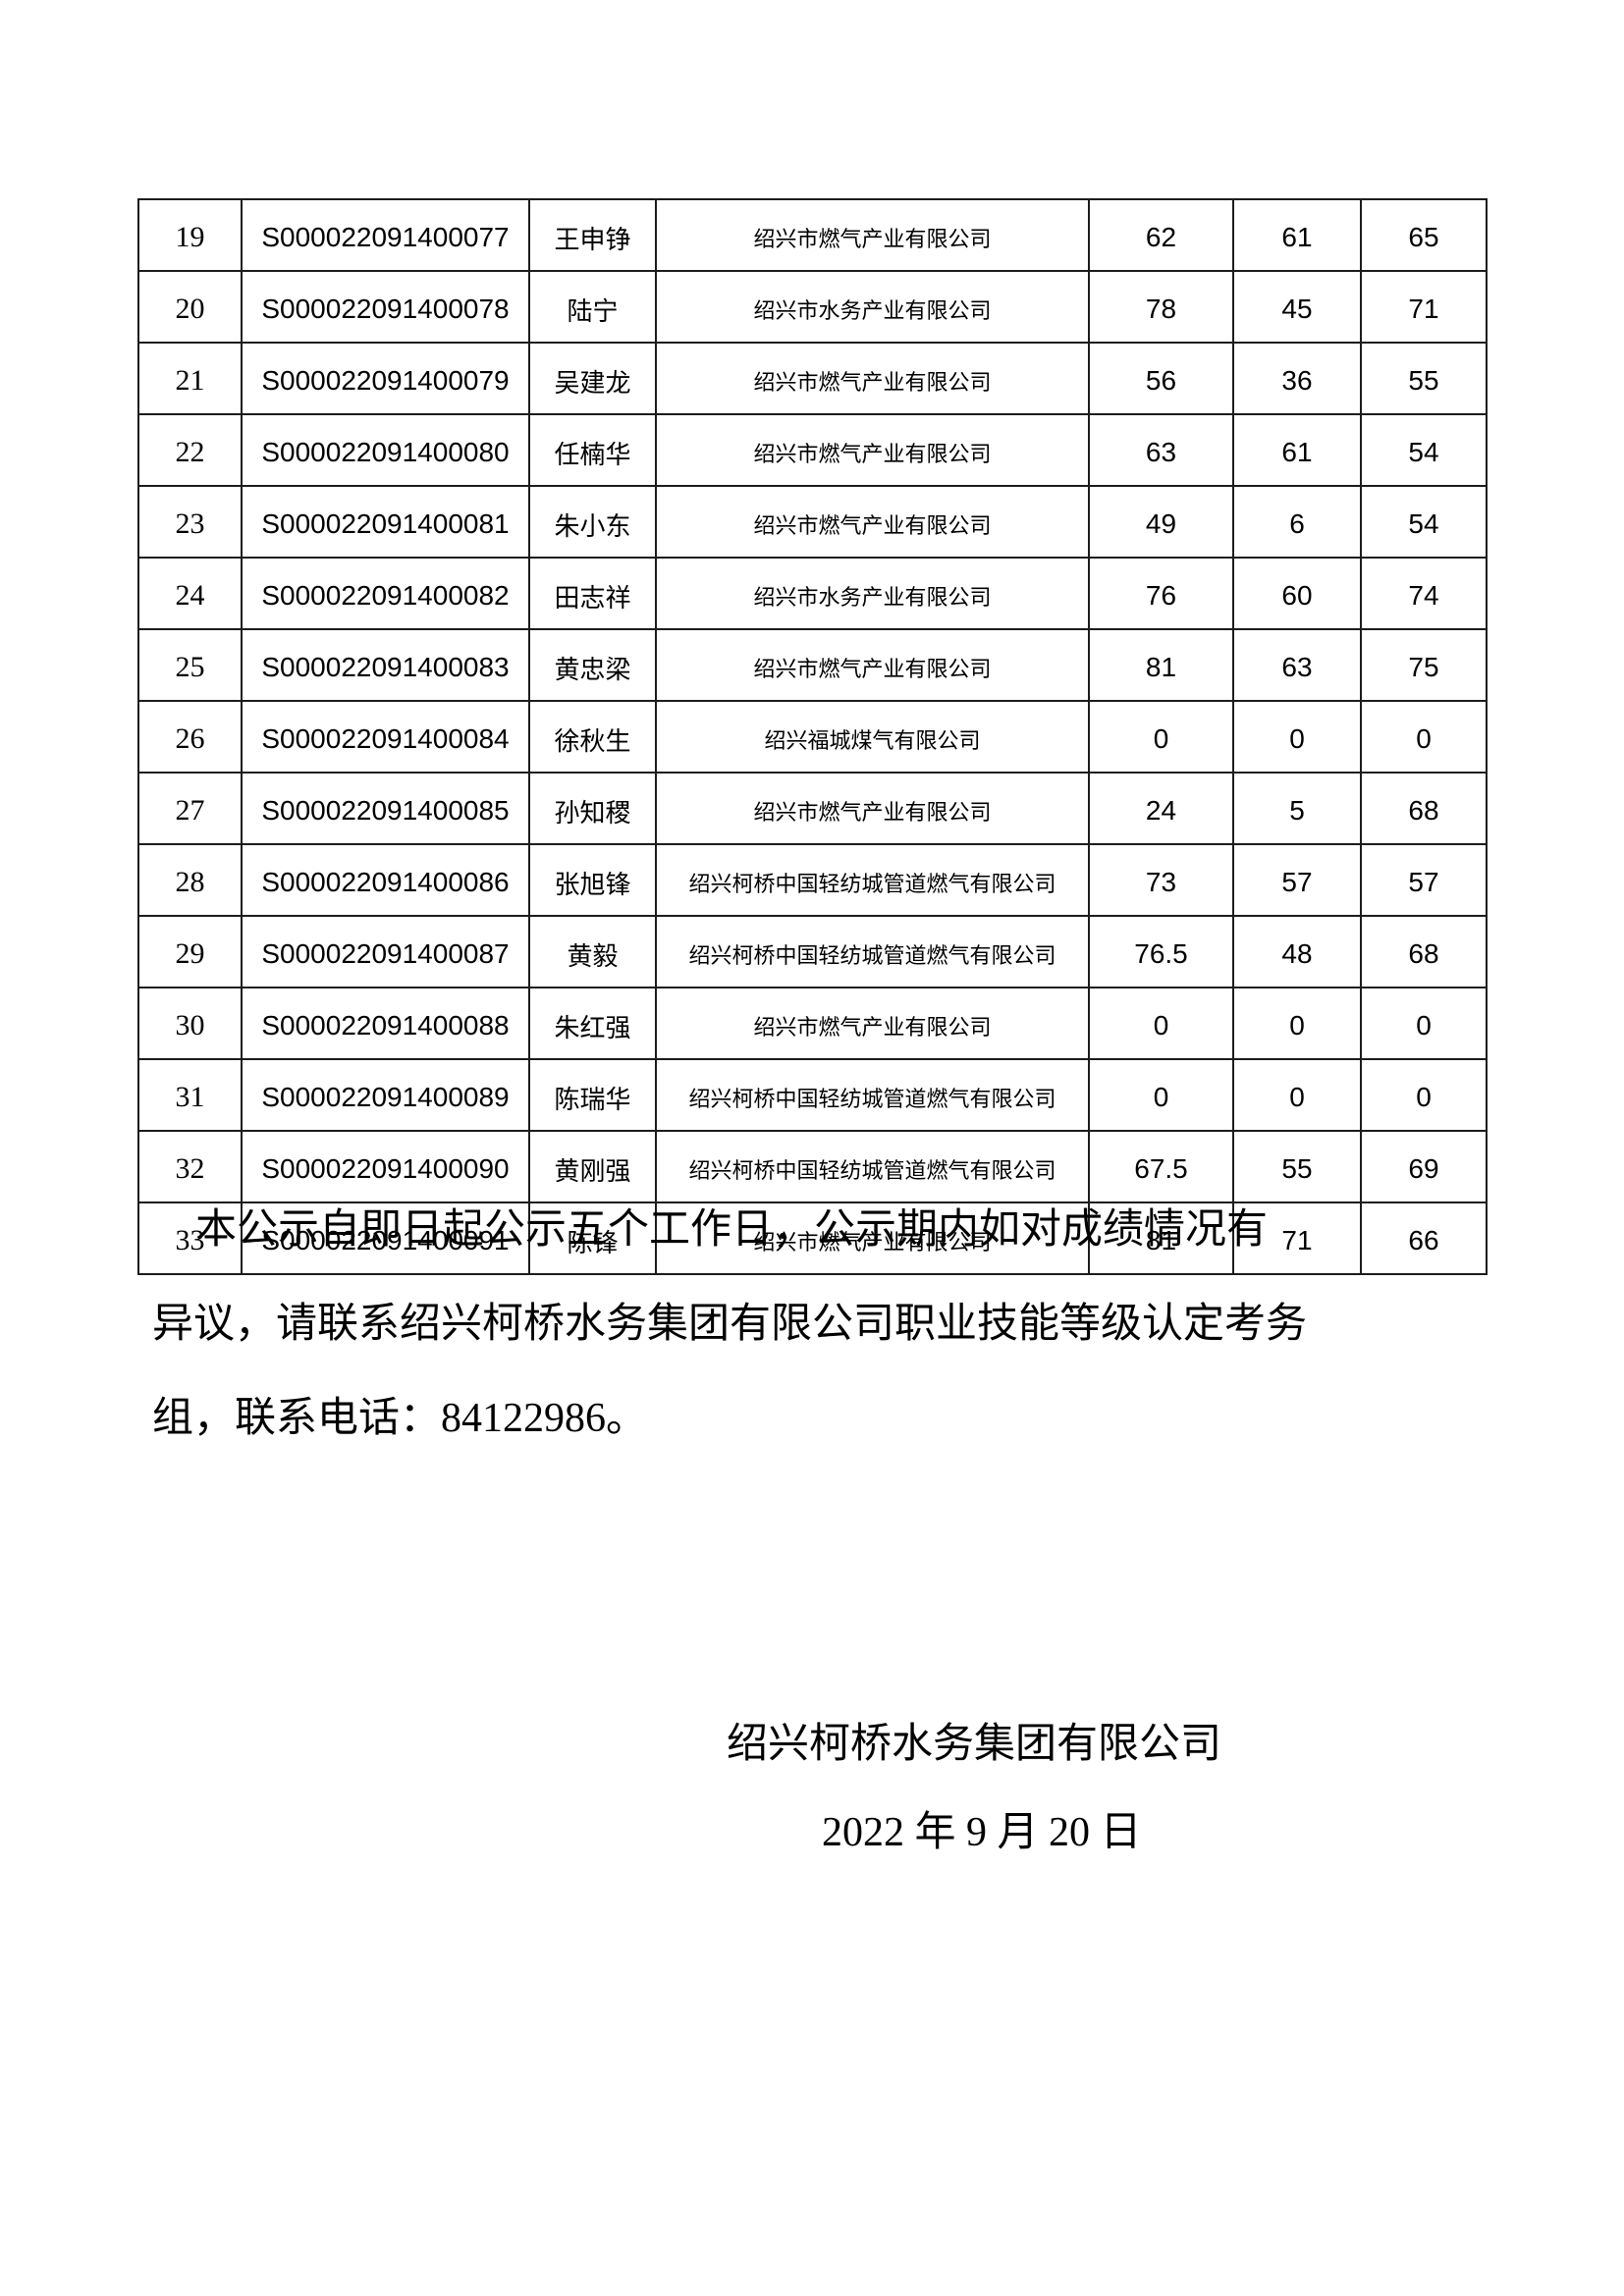 The height and width of the screenshot is (2296, 1624). Describe the element at coordinates (190, 808) in the screenshot. I see `row-number: 27` at that location.